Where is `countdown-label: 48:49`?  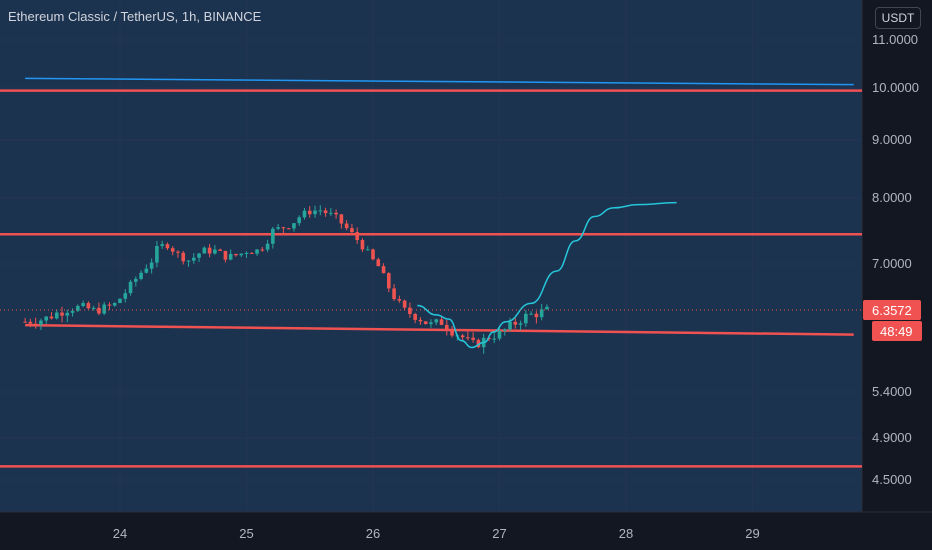
countdown-label: 48:49 is located at coordinates (896, 331).